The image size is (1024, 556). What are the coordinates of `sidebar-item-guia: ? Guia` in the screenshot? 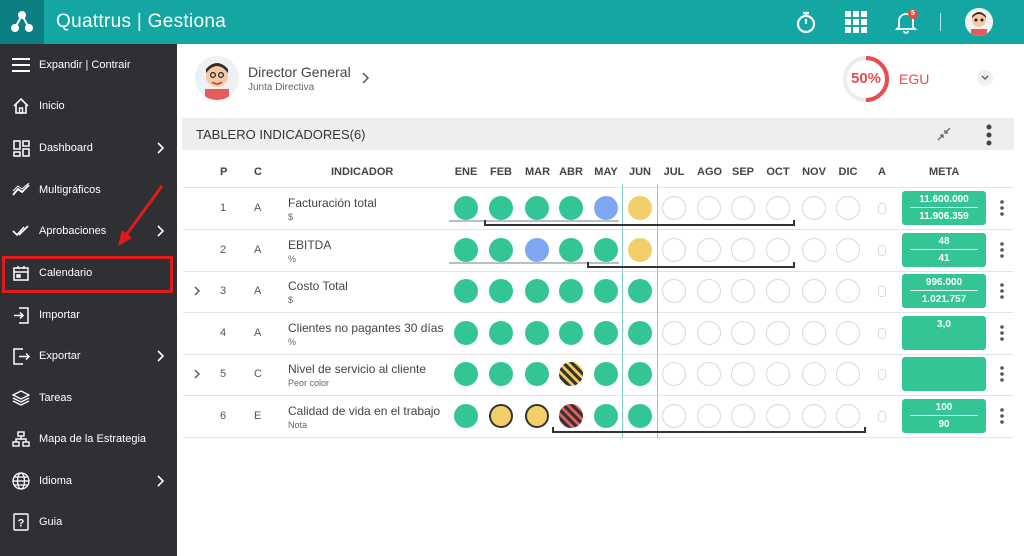 It's located at (88, 522).